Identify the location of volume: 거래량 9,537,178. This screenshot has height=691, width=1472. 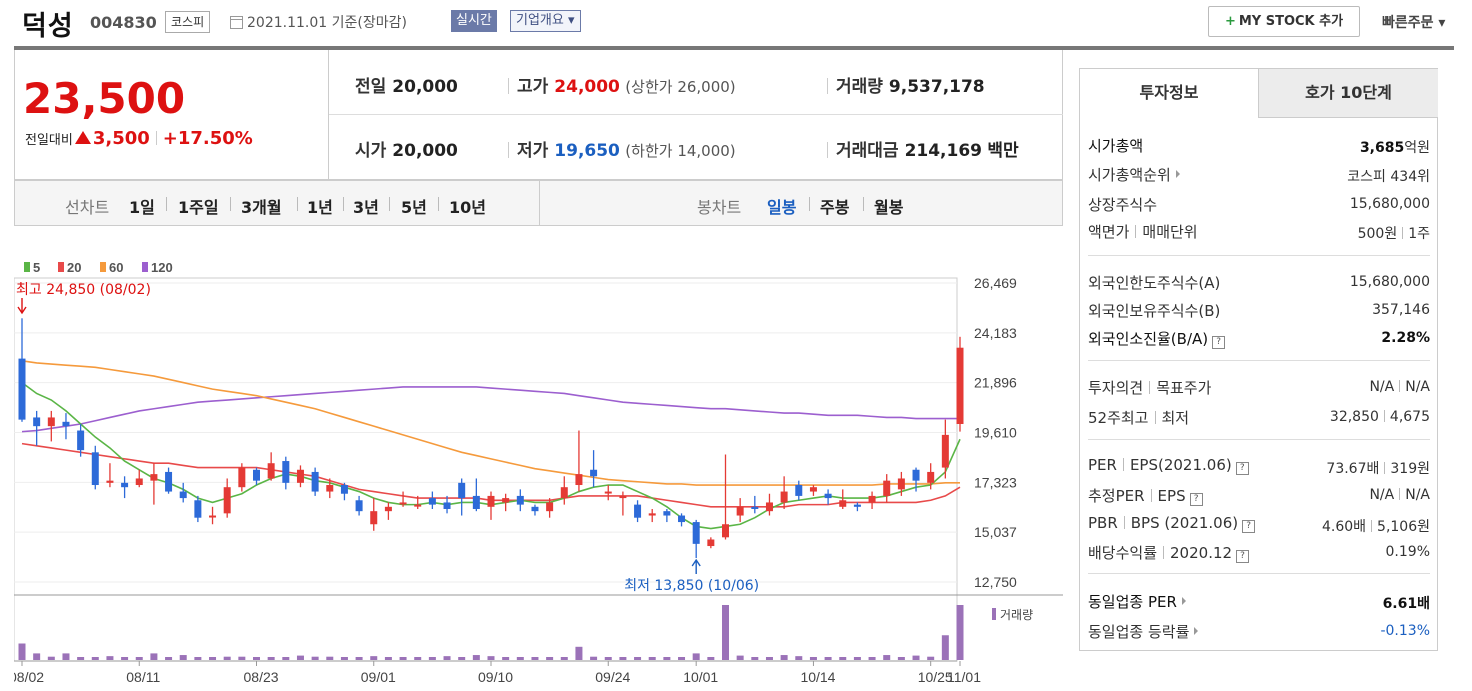
(906, 84).